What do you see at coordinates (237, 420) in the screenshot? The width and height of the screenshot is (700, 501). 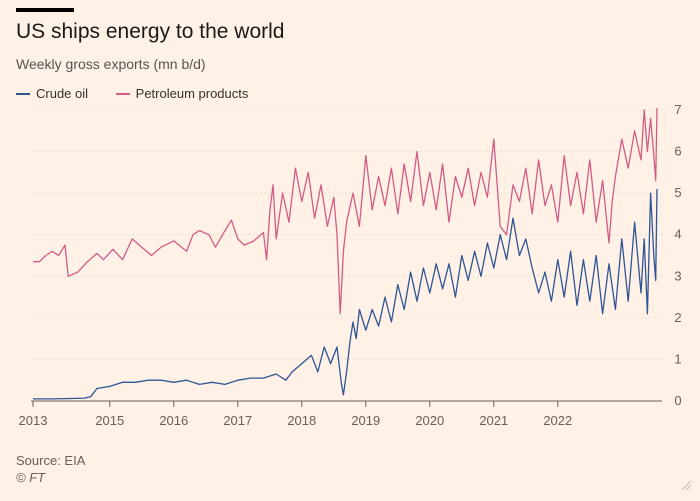 I see `x-tick-label: 2017` at bounding box center [237, 420].